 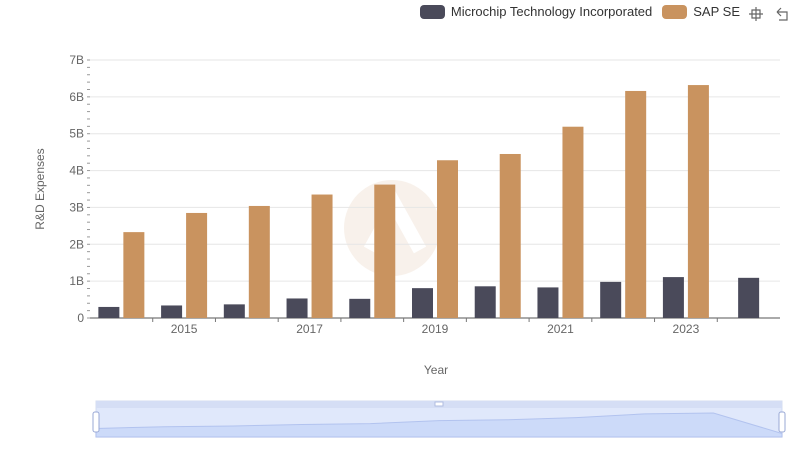 I want to click on bar-sap-2019, so click(x=447, y=239).